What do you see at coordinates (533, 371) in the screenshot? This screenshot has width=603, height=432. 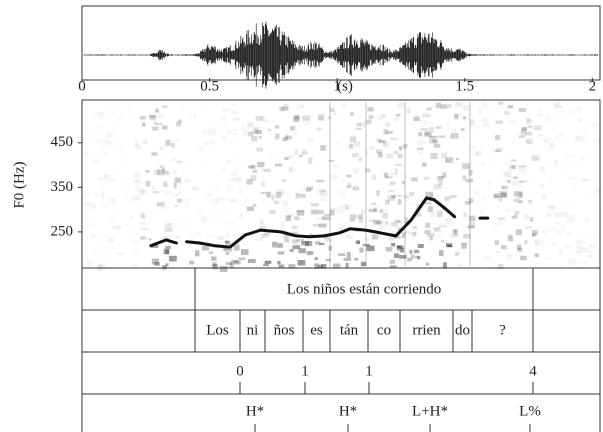 I see `break-label: 4` at bounding box center [533, 371].